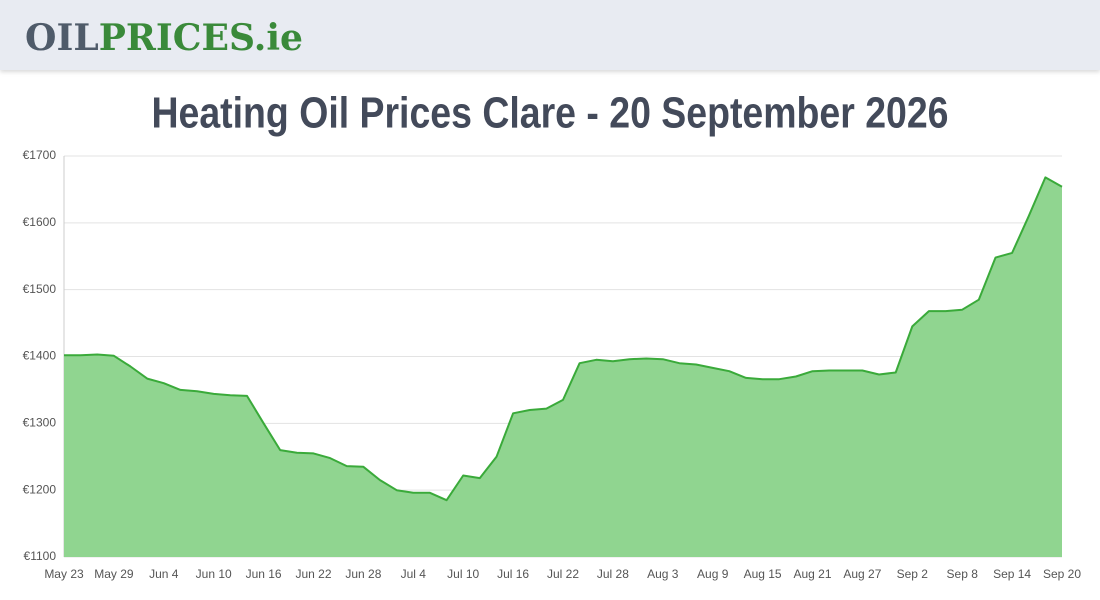 The height and width of the screenshot is (600, 1100). I want to click on x-tick-label: Aug 3, so click(663, 574).